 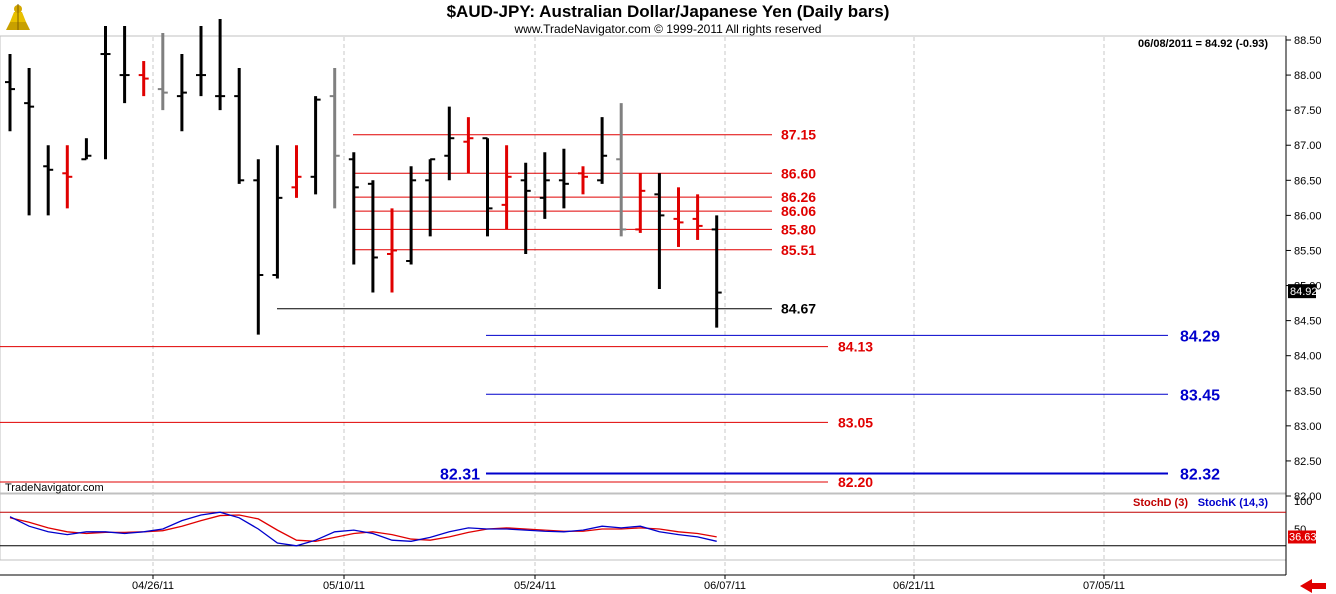 What do you see at coordinates (1308, 181) in the screenshot?
I see `y-tick-label: 86.50` at bounding box center [1308, 181].